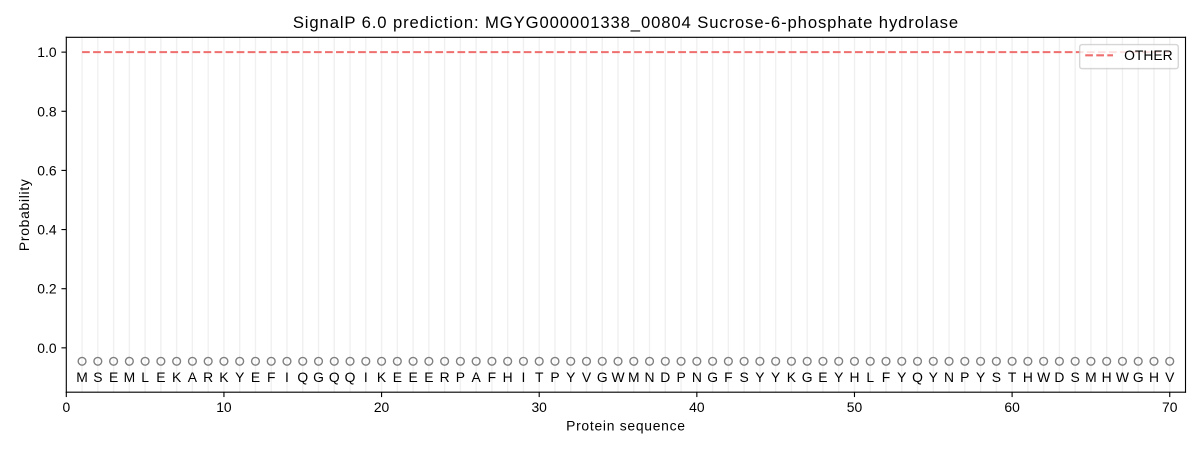 The width and height of the screenshot is (1200, 455). What do you see at coordinates (47, 170) in the screenshot?
I see `svg-text: 0.6` at bounding box center [47, 170].